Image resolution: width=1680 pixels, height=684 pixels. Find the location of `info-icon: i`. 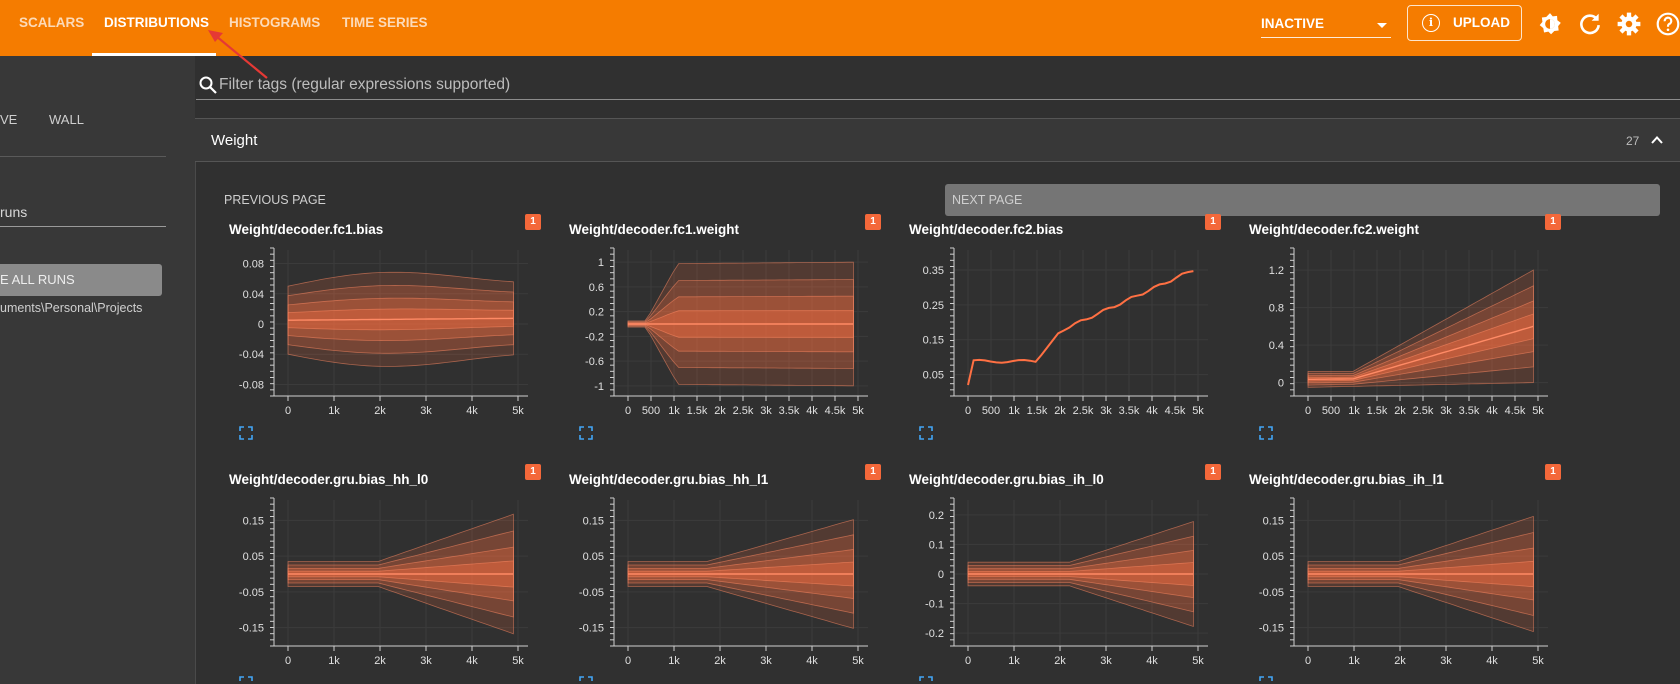

info-icon: i is located at coordinates (1431, 23).